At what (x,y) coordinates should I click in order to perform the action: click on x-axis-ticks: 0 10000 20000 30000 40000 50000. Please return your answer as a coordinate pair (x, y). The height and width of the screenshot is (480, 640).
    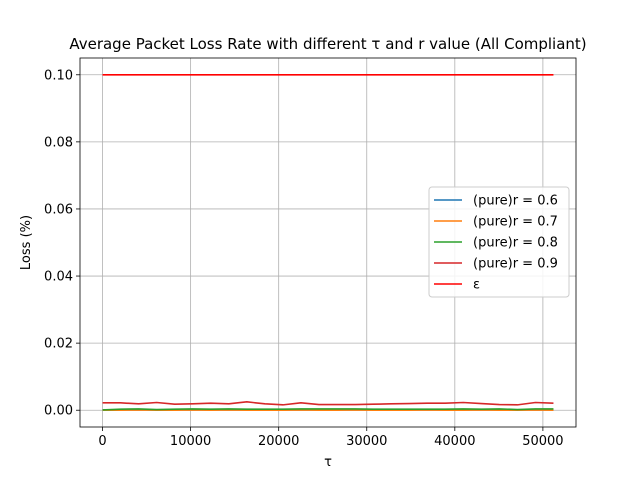
    Looking at the image, I should click on (331, 438).